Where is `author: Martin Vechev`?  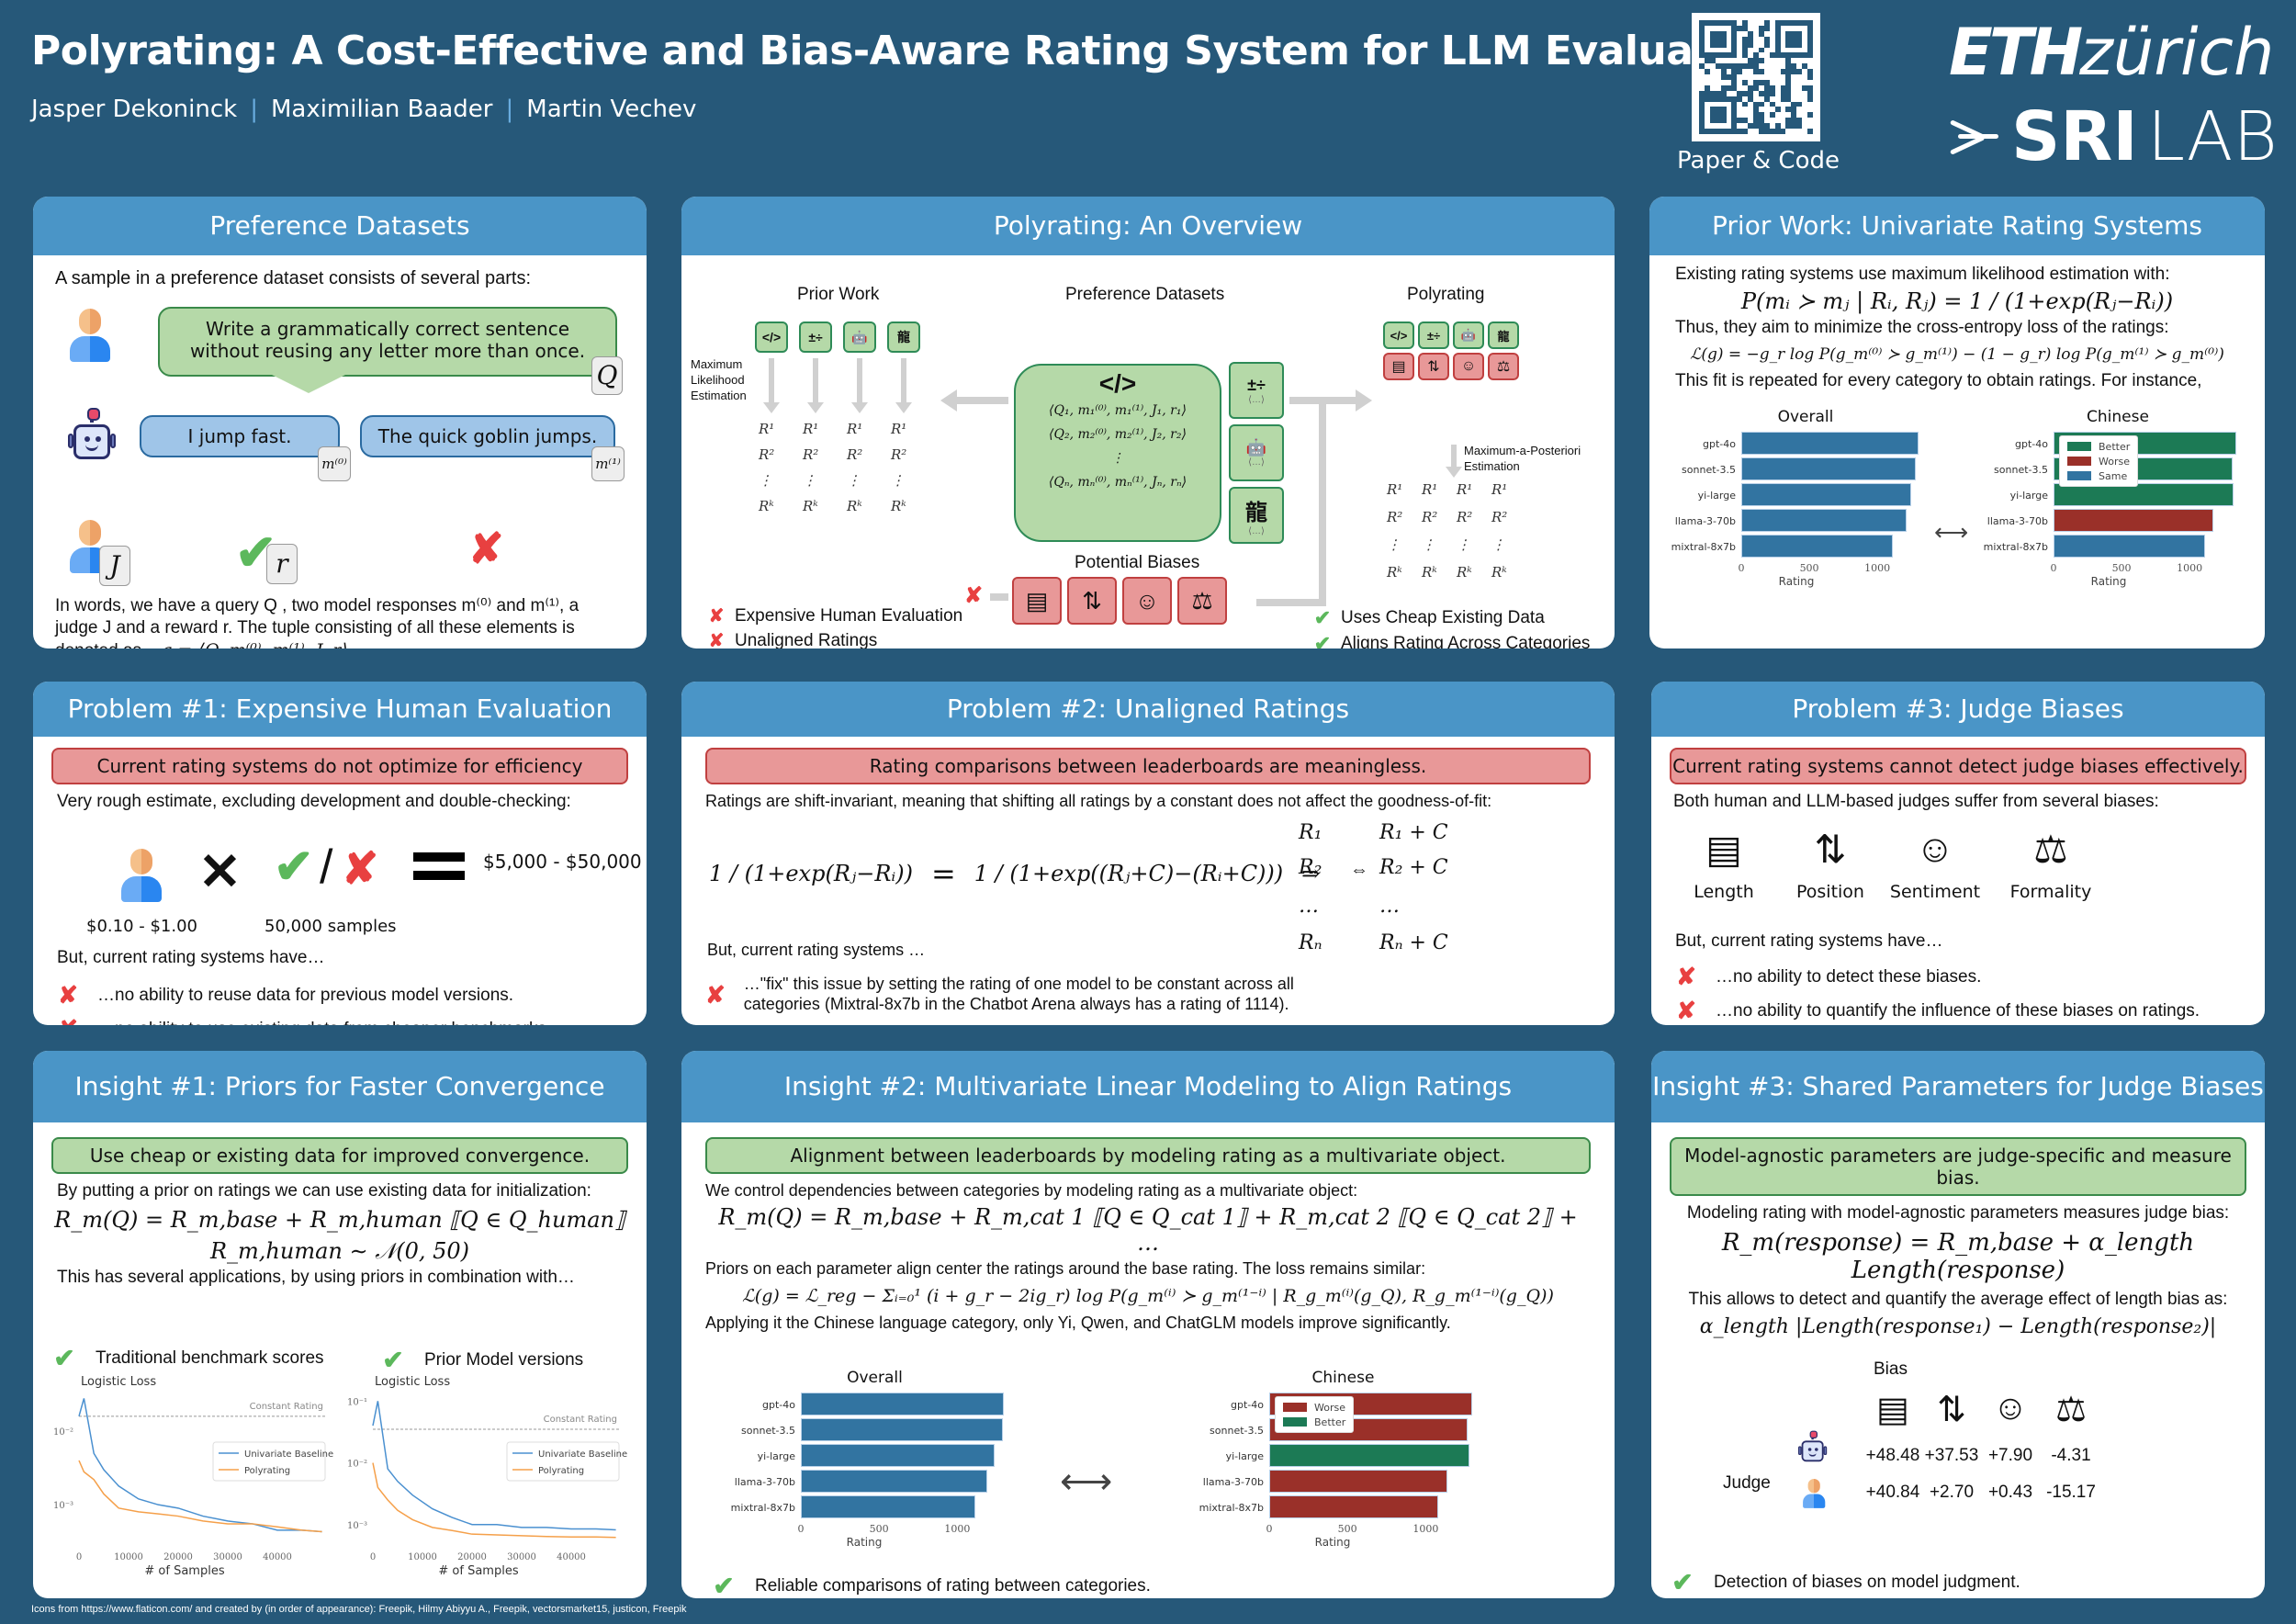
author: Martin Vechev is located at coordinates (611, 109).